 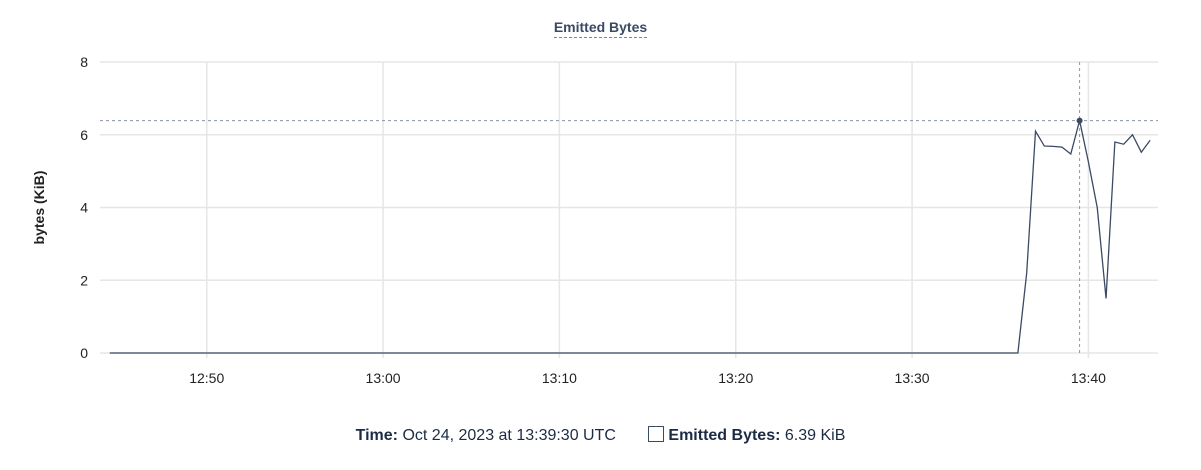 What do you see at coordinates (84, 135) in the screenshot?
I see `y-tick-label: 6` at bounding box center [84, 135].